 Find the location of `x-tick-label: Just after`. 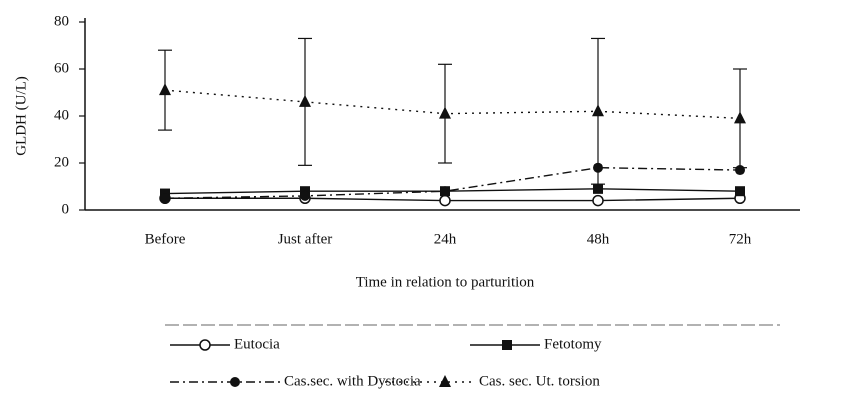

x-tick-label: Just after is located at coordinates (305, 239).